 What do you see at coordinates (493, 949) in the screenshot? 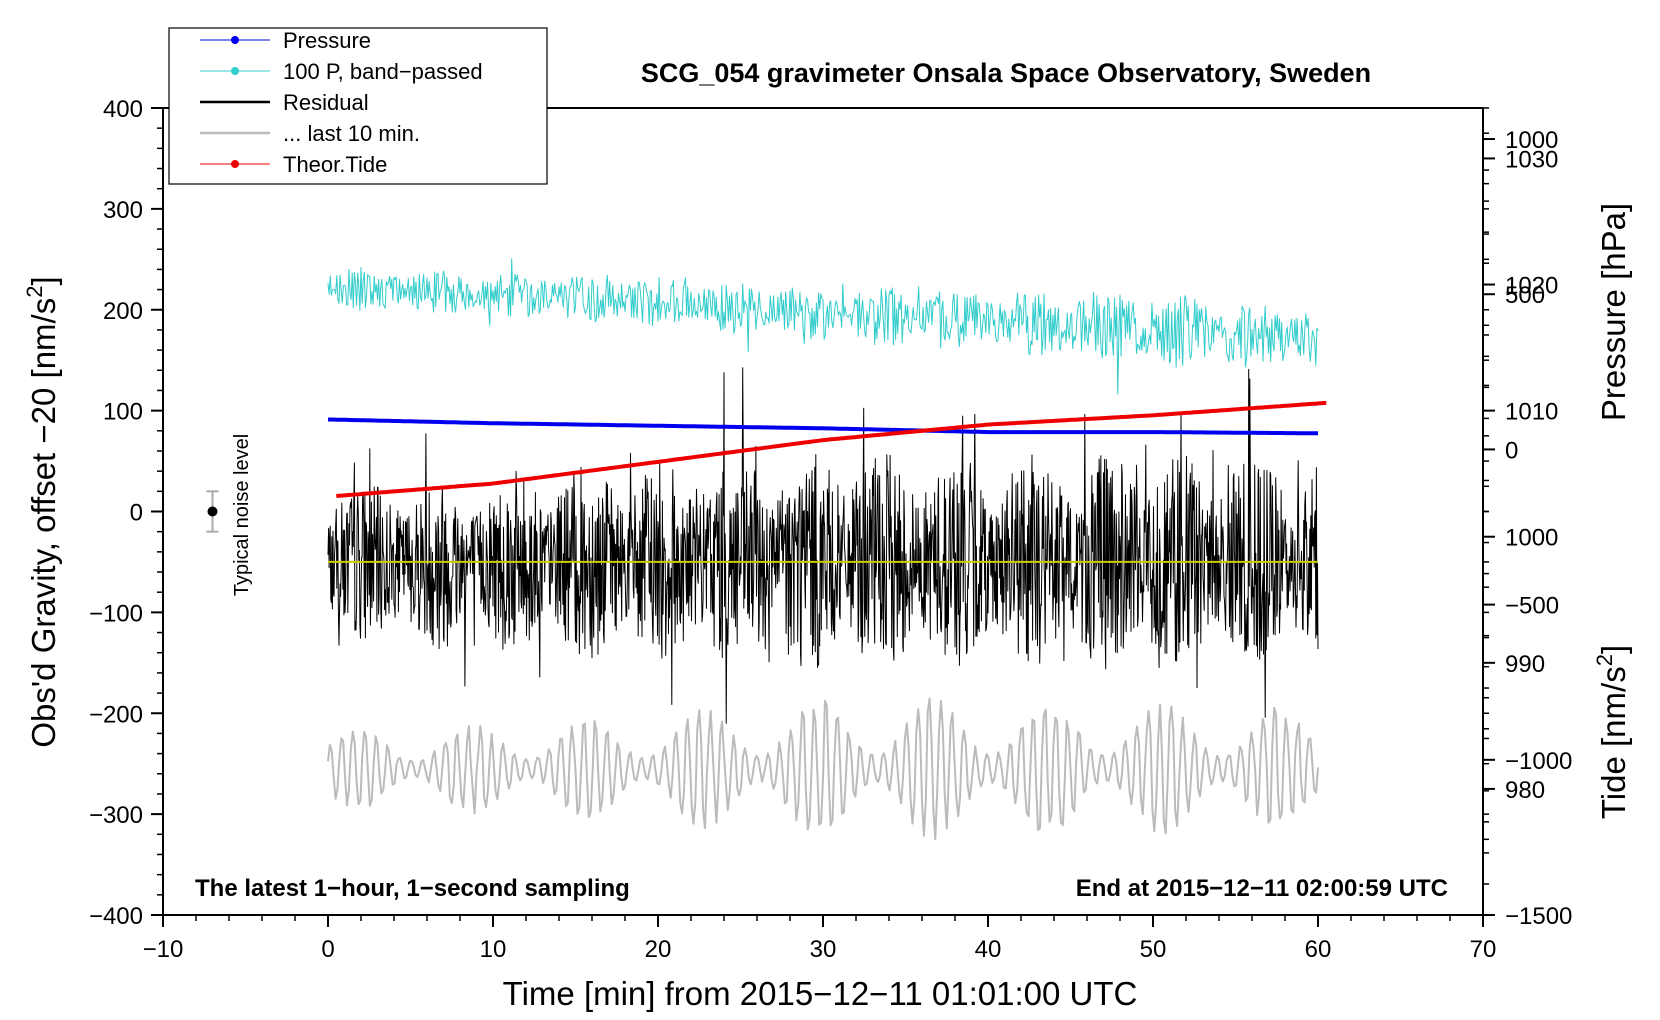
I see `x-tick-label: 10` at bounding box center [493, 949].